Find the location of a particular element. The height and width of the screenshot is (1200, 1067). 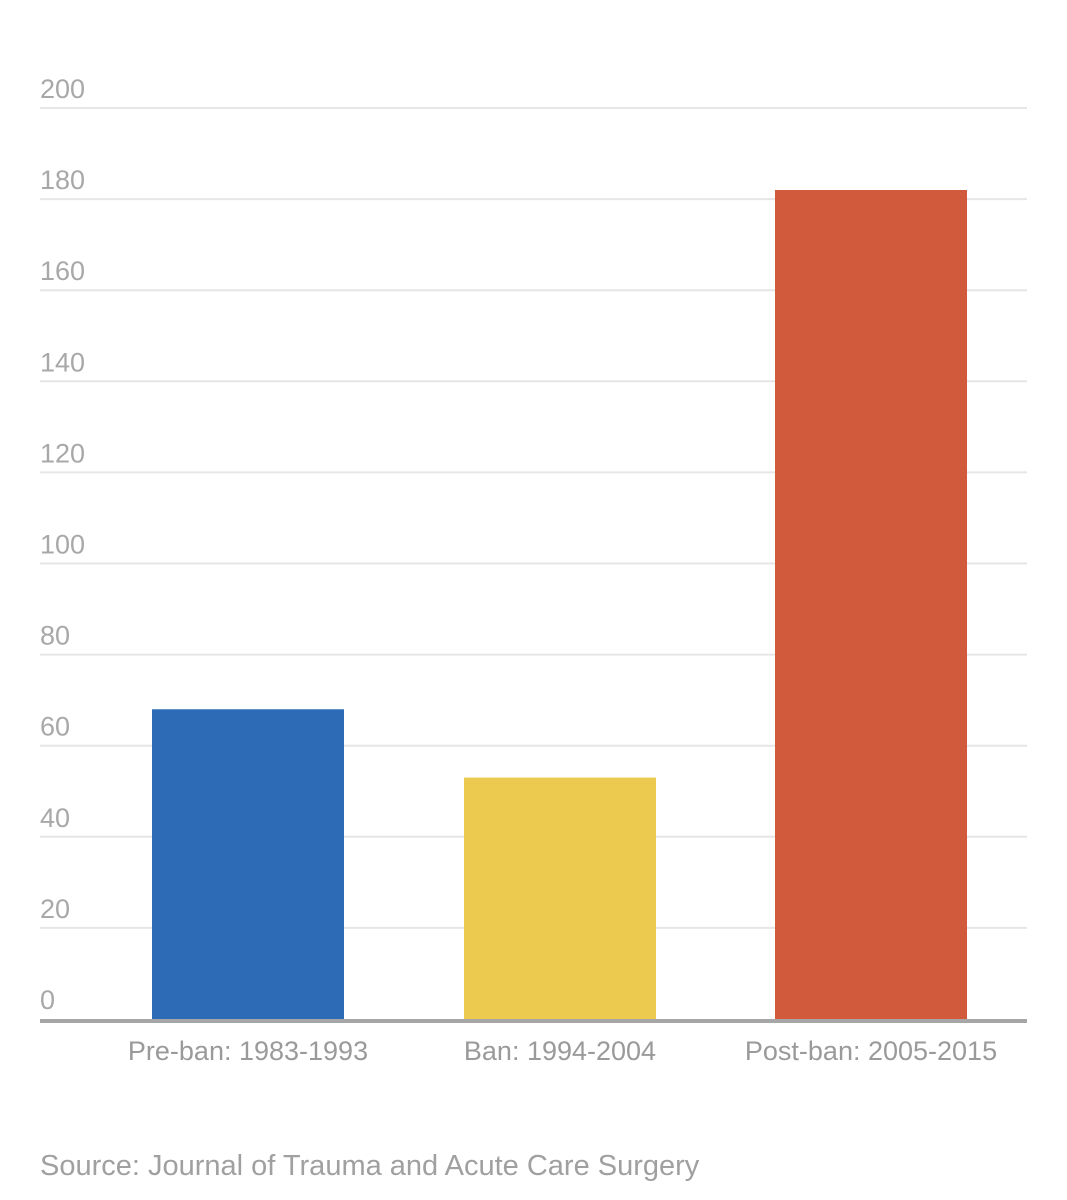

x-category-label: Pre-ban: 1983-1993 is located at coordinates (248, 1051).